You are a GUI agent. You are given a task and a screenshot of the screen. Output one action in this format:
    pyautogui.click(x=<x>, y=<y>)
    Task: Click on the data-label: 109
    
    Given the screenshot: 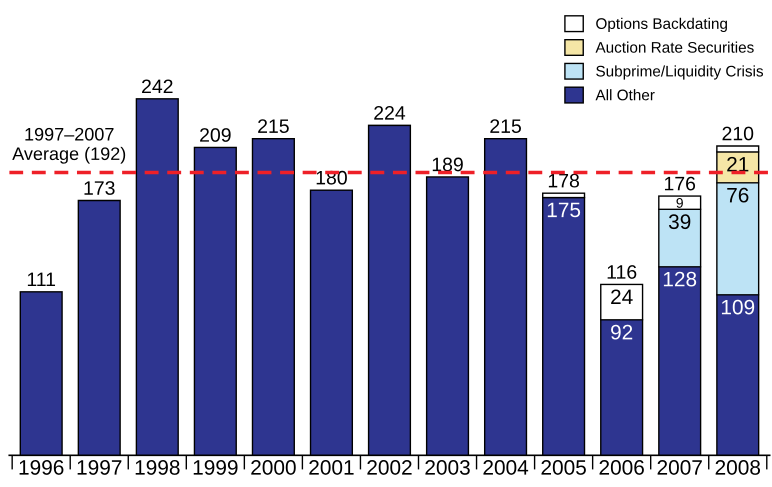 What is the action you would take?
    pyautogui.click(x=738, y=307)
    